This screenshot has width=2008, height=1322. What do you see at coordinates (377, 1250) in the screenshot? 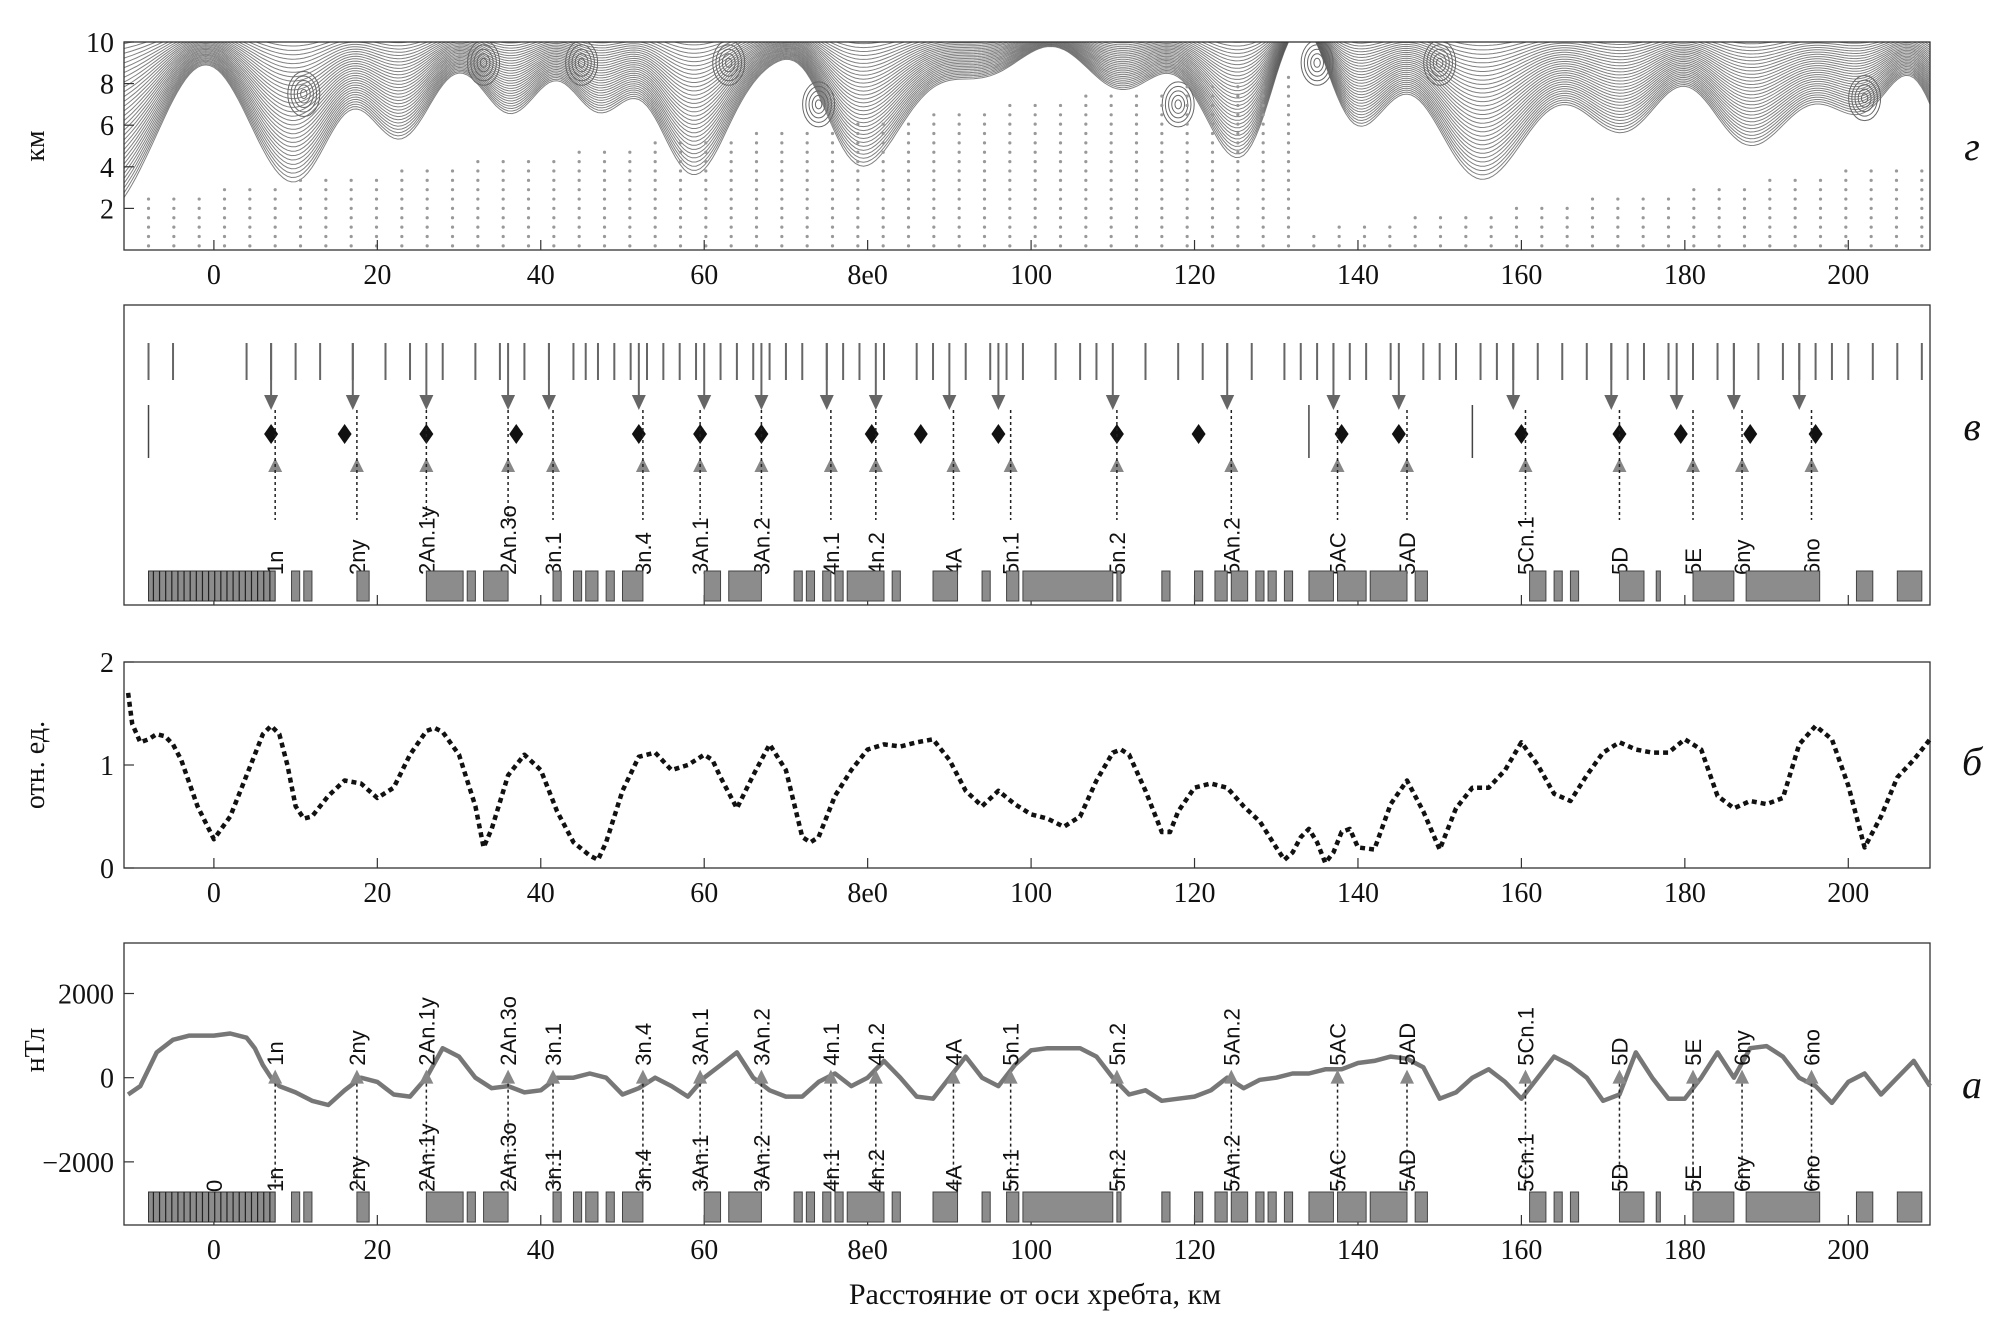
I see `x-tick-label-a: 20` at bounding box center [377, 1250].